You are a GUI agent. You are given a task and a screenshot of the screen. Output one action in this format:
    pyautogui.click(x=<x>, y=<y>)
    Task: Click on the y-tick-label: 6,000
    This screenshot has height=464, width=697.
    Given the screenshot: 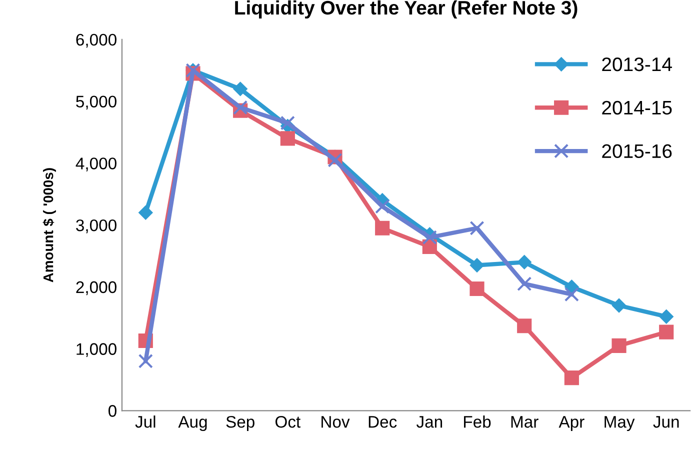 What is the action you would take?
    pyautogui.click(x=96, y=41)
    